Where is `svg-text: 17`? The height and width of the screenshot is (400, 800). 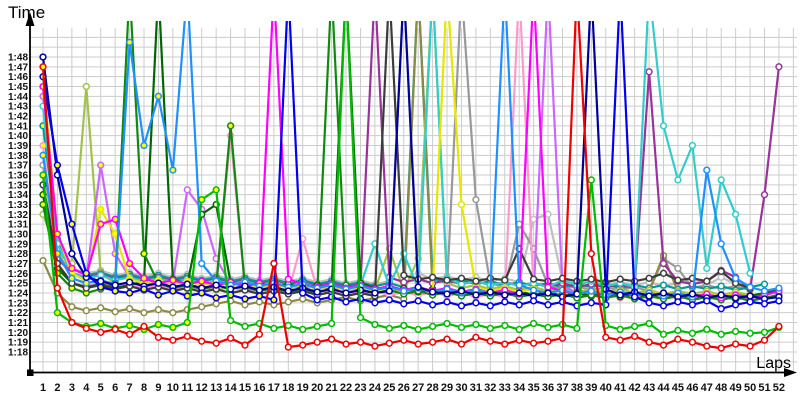
svg-text: 17 is located at coordinates (274, 388).